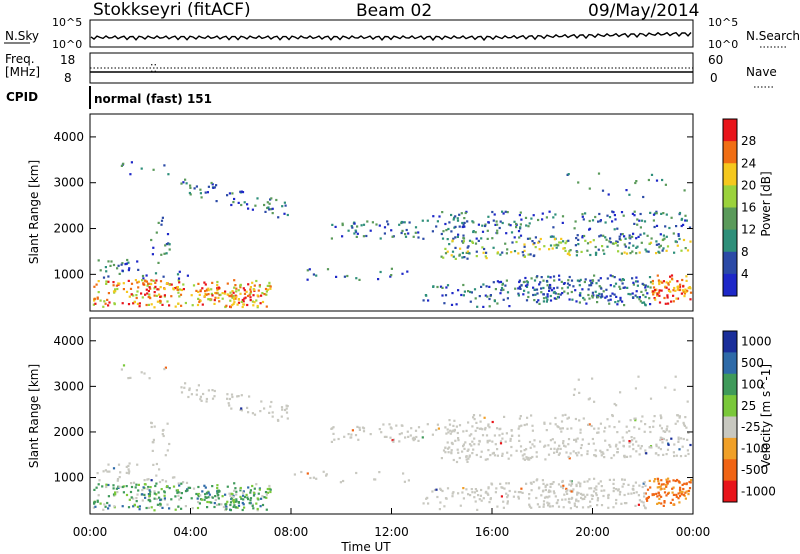 Image resolution: width=800 pixels, height=554 pixels. Describe the element at coordinates (22, 72) in the screenshot. I see `freq-label-2: [MHz]` at that location.